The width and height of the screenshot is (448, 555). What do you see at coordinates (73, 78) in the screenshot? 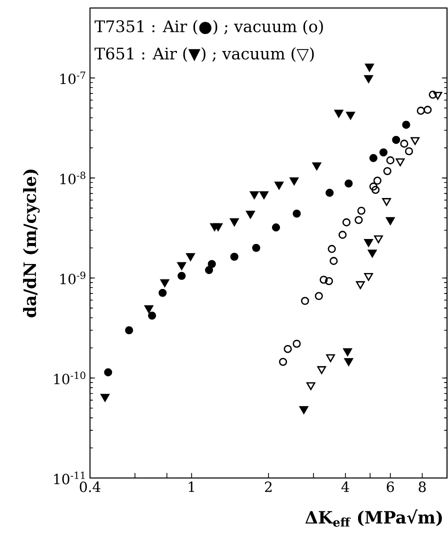
I see `y-tick-label: 10$^{-7}$` at bounding box center [73, 78].